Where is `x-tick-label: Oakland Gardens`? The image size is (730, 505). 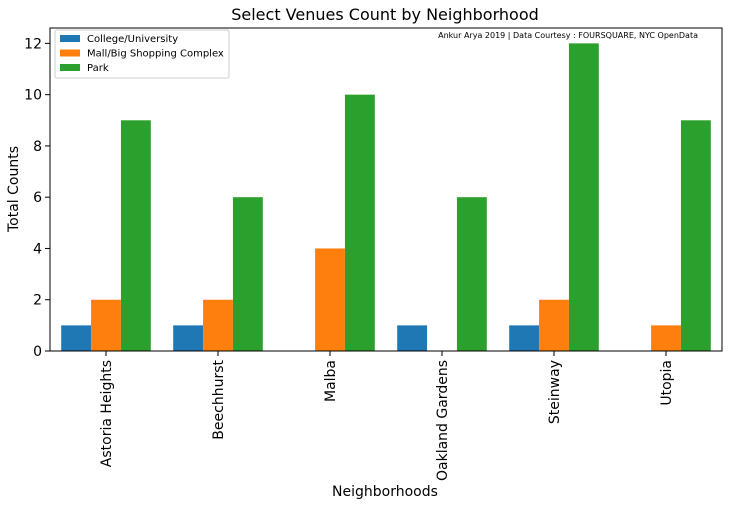 x-tick-label: Oakland Gardens is located at coordinates (443, 420).